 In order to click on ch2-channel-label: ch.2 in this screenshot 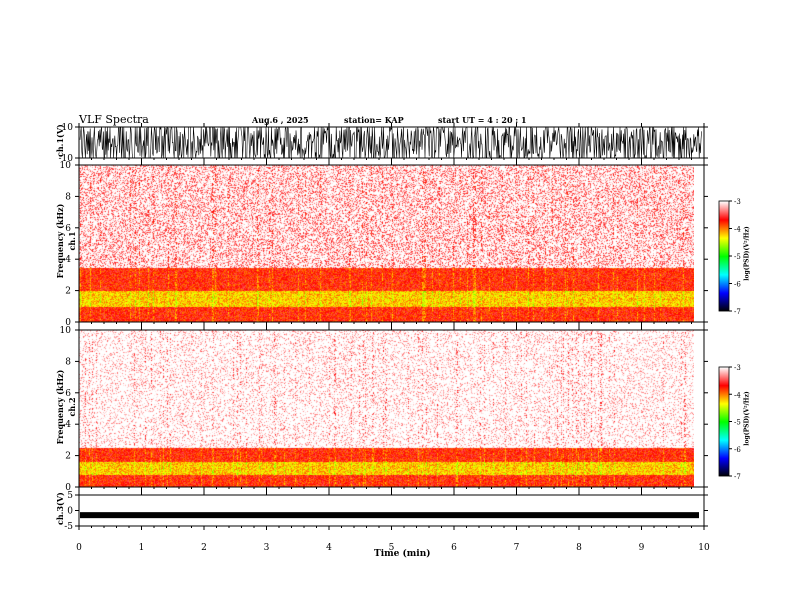, I will do `click(72, 407)`.